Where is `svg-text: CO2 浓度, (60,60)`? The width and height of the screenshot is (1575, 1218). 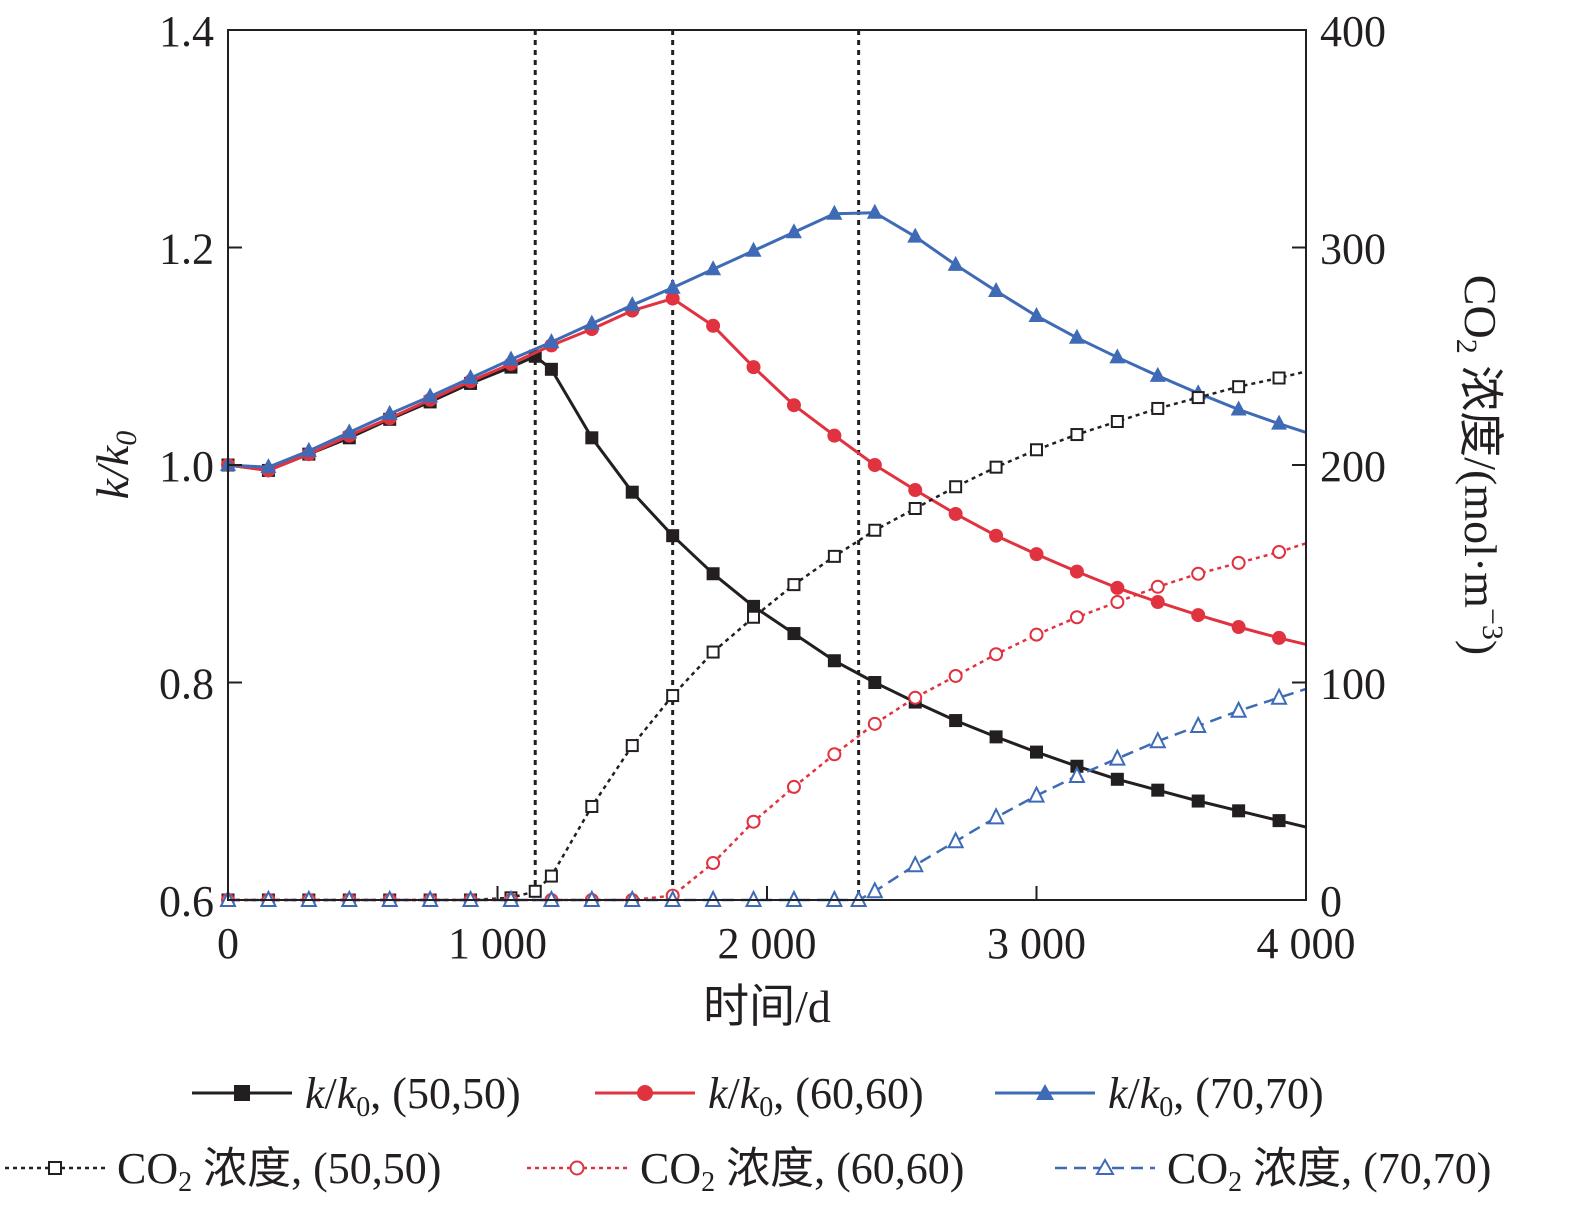
svg-text: CO2 浓度, (60,60) is located at coordinates (802, 1171).